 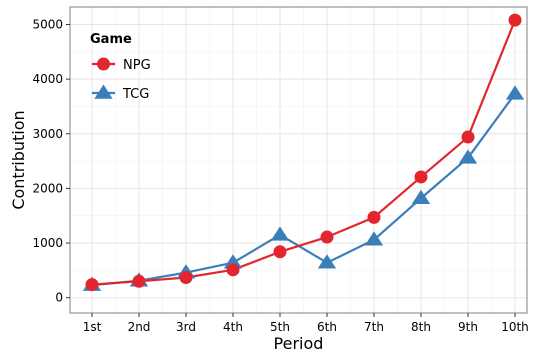 What do you see at coordinates (137, 65) in the screenshot?
I see `legend-label: NPG` at bounding box center [137, 65].